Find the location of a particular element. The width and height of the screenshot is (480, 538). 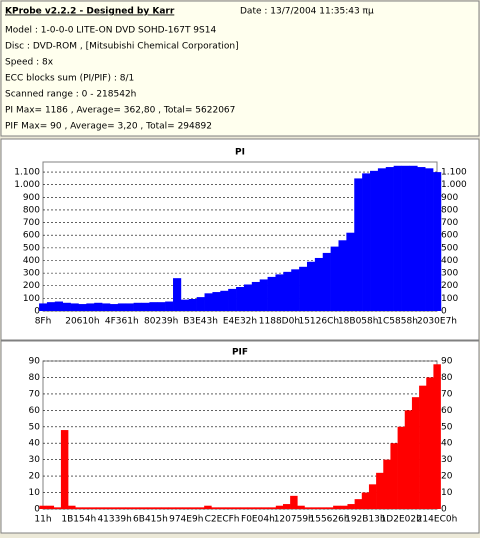

x-tick-label: E4E32h is located at coordinates (240, 322).